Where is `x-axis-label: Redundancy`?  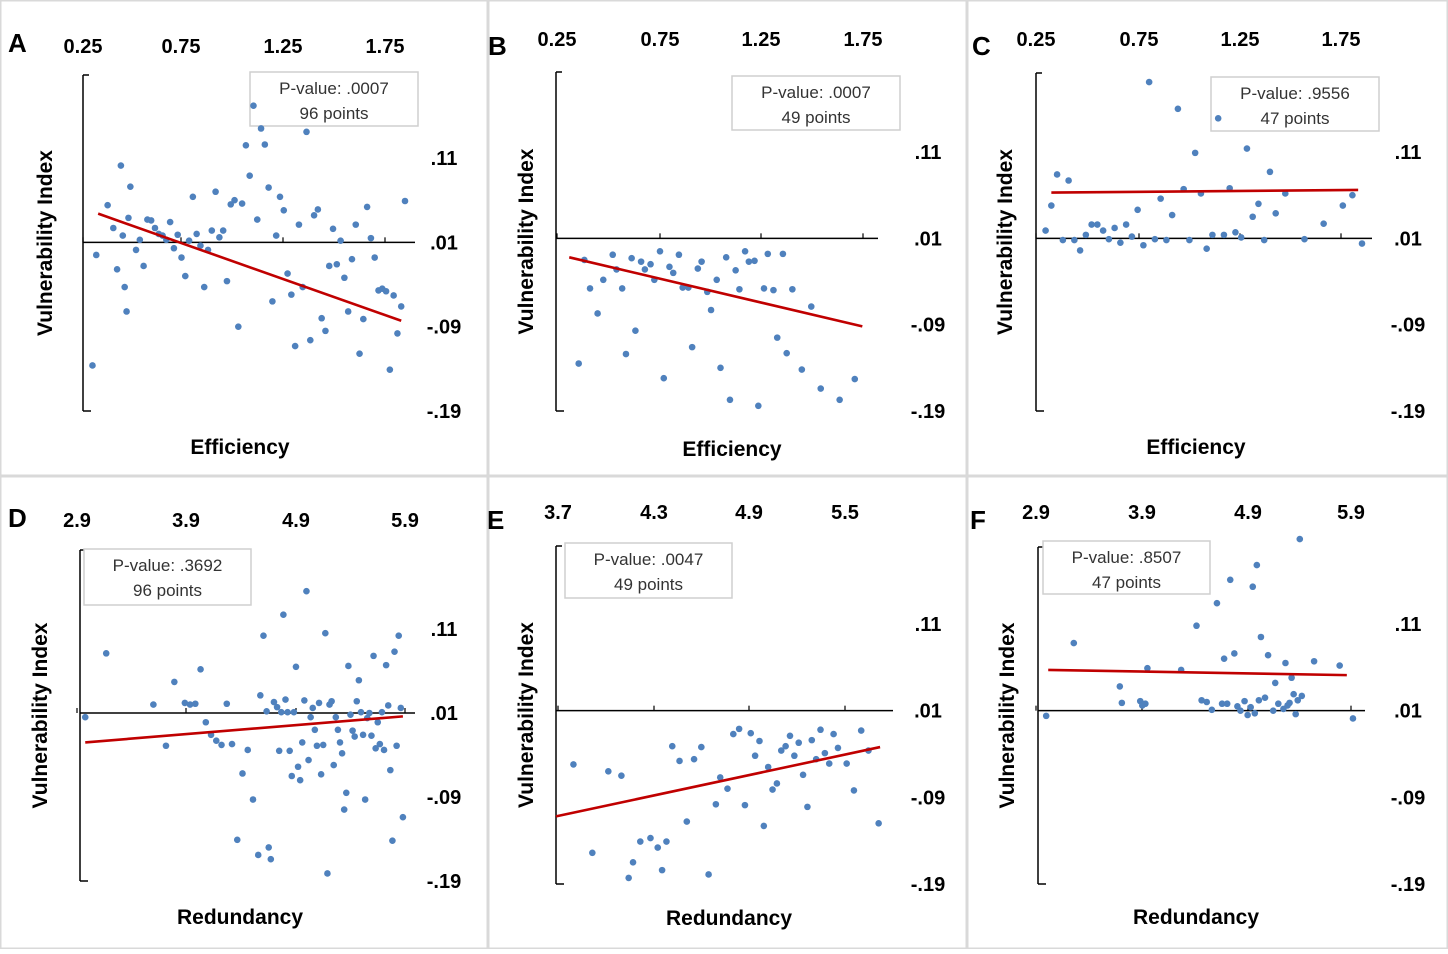 x-axis-label: Redundancy is located at coordinates (1196, 917).